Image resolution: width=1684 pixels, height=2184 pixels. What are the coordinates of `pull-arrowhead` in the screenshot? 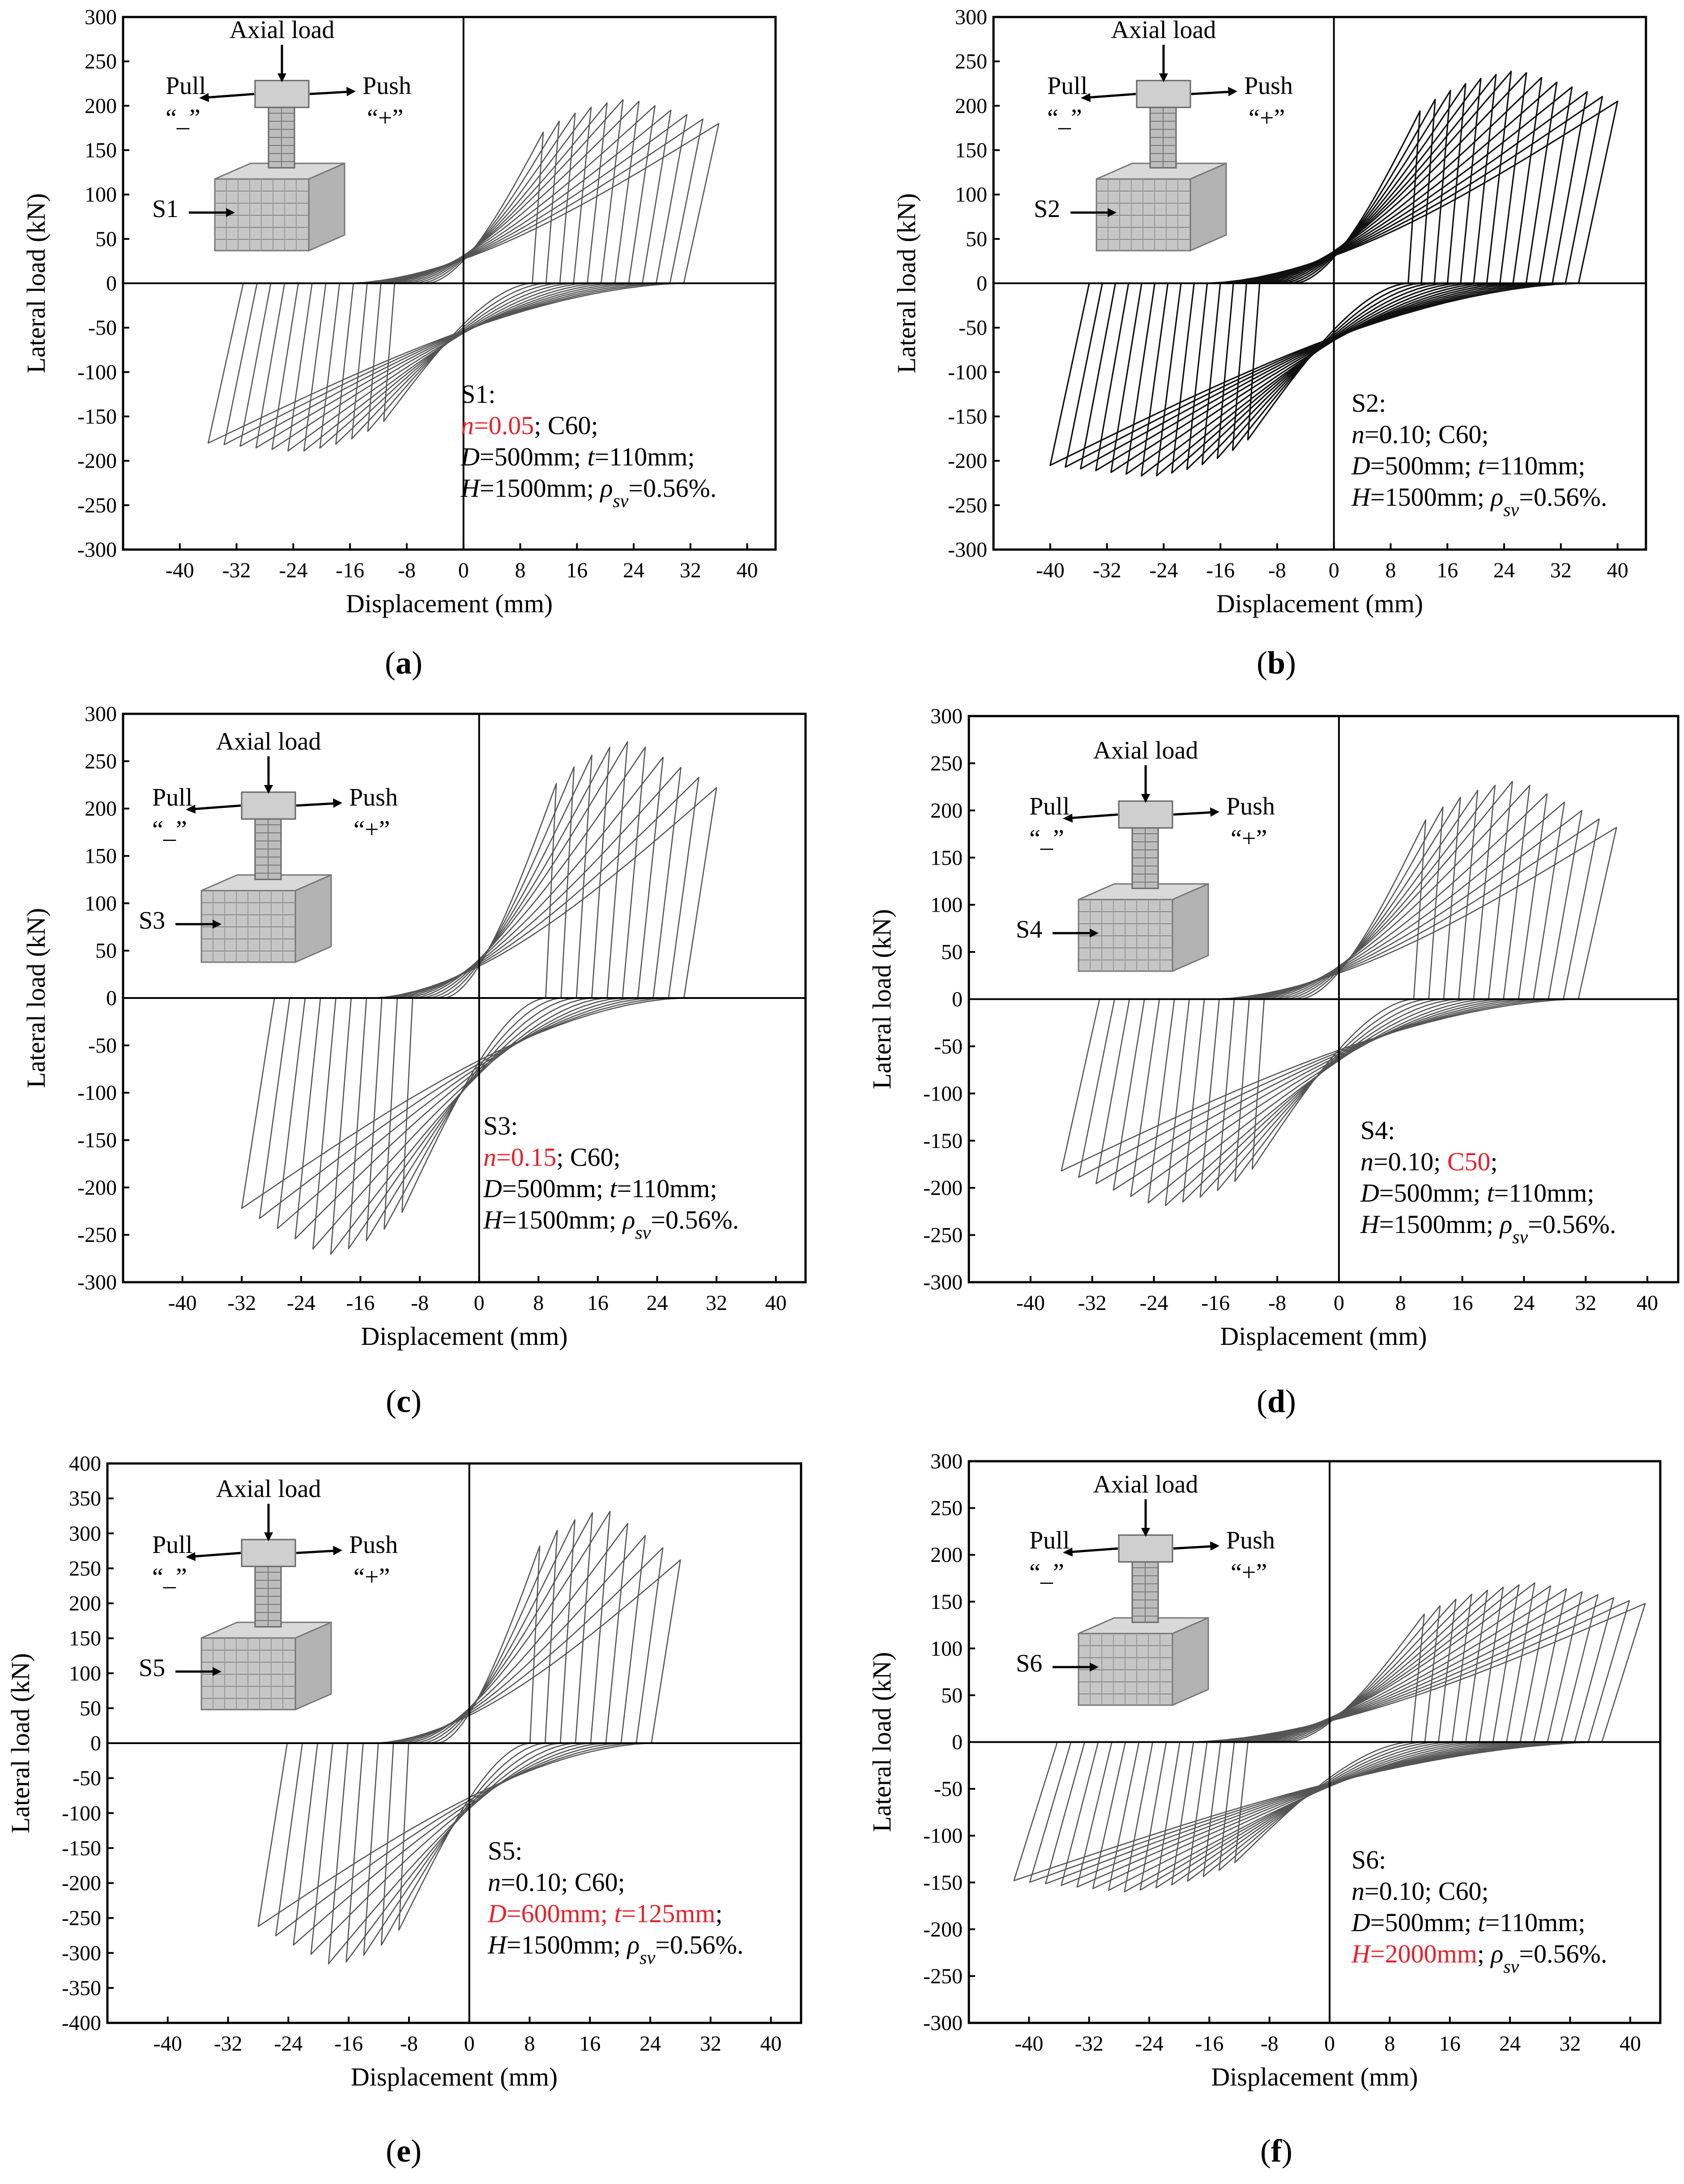 It's located at (191, 1556).